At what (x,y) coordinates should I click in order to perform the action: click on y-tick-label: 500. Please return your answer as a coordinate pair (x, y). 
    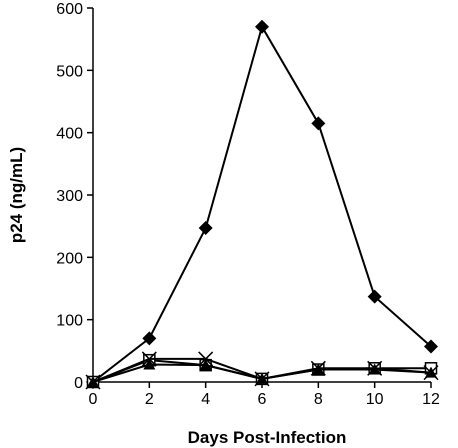
    Looking at the image, I should click on (69, 71).